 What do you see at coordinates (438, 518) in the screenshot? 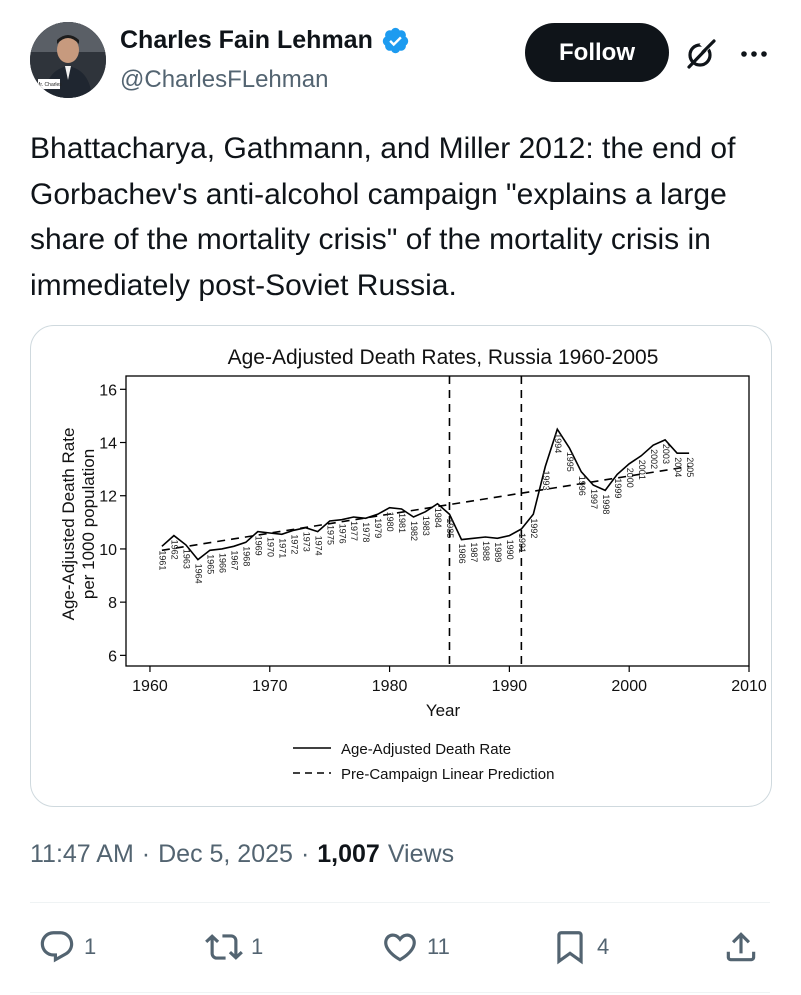
I see `point-label: 1984` at bounding box center [438, 518].